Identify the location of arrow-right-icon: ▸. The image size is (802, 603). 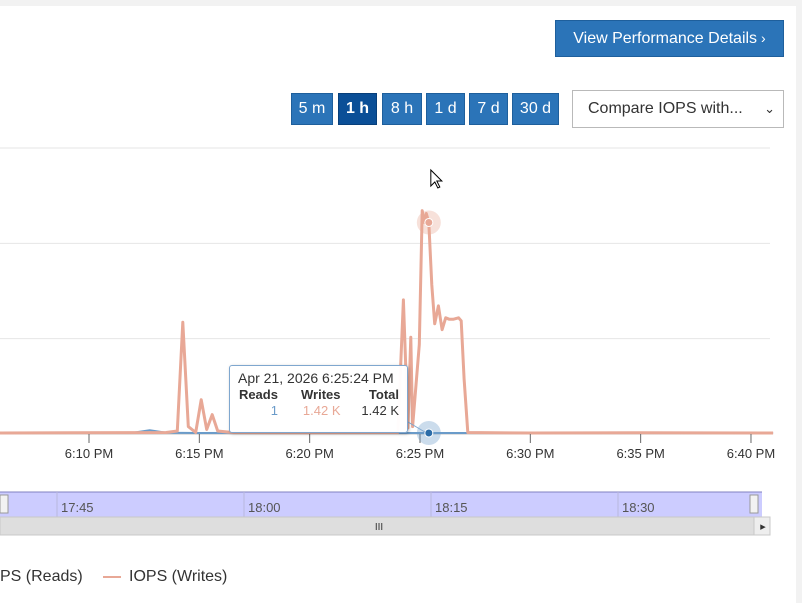
(763, 527).